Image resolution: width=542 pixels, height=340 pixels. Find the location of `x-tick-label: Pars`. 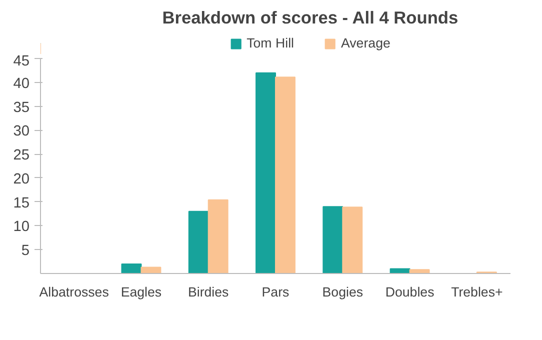

x-tick-label: Pars is located at coordinates (276, 292).